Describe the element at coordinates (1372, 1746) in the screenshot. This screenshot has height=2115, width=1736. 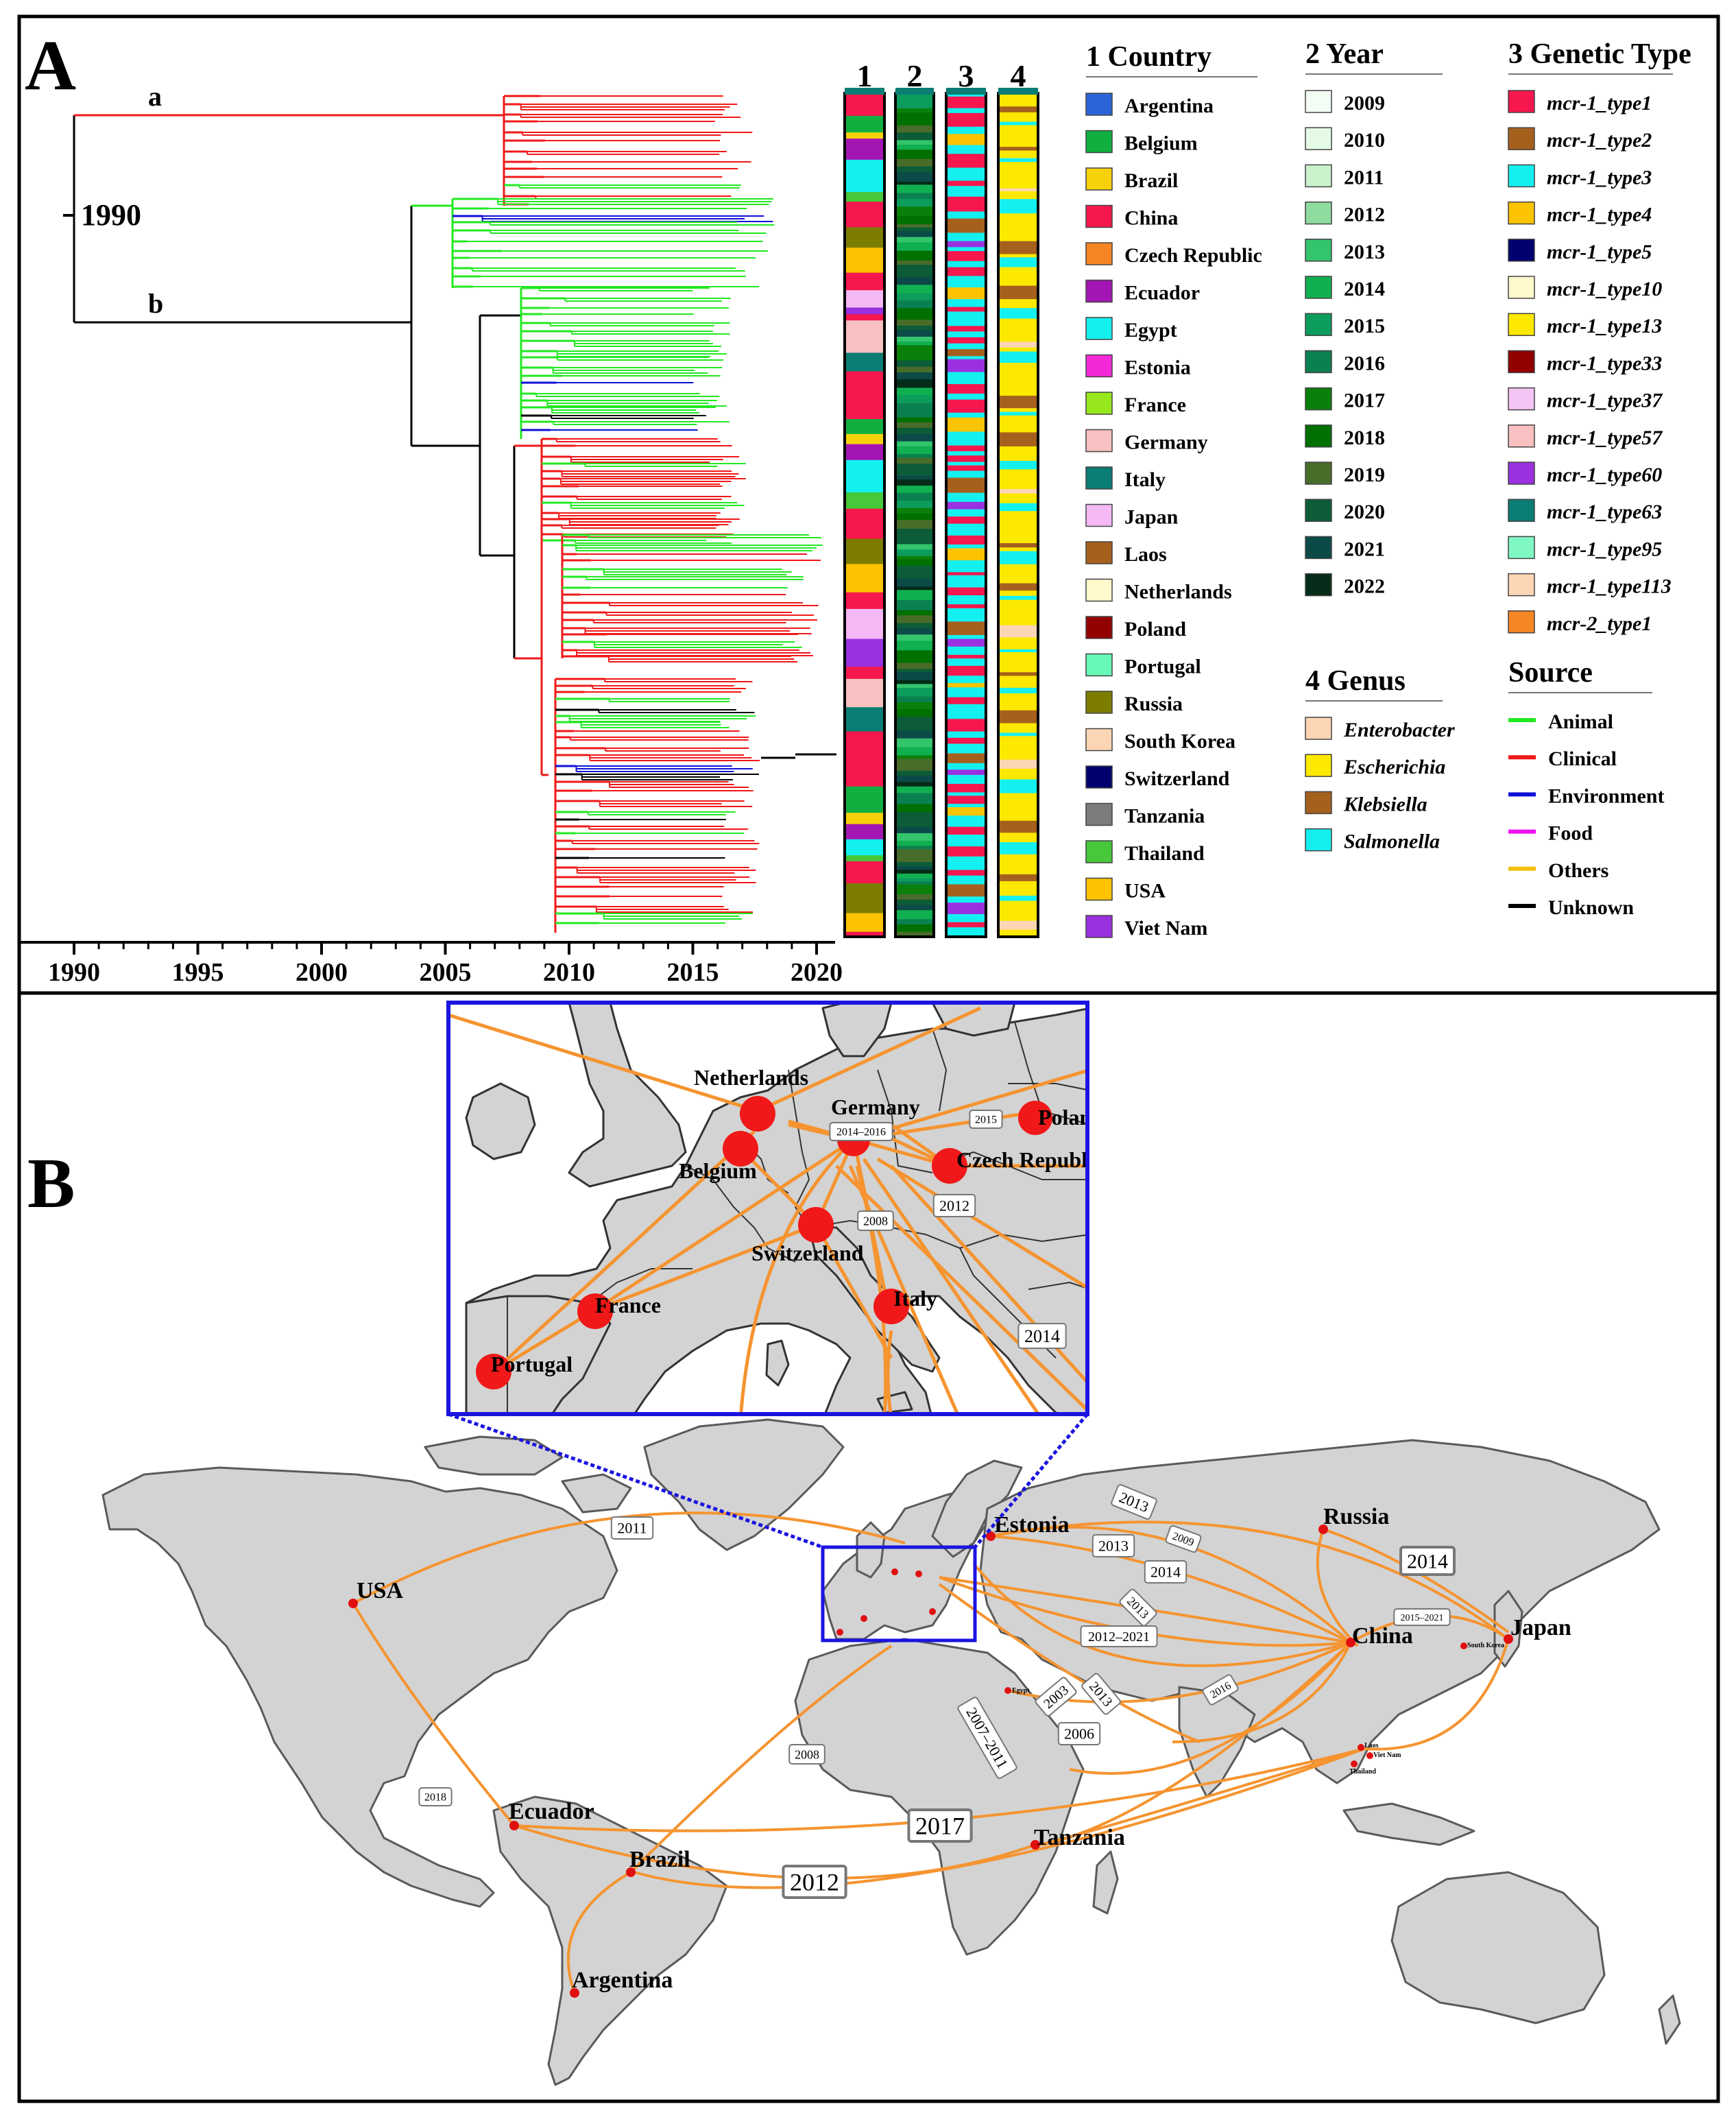
I see `label-laos: Laos` at that location.